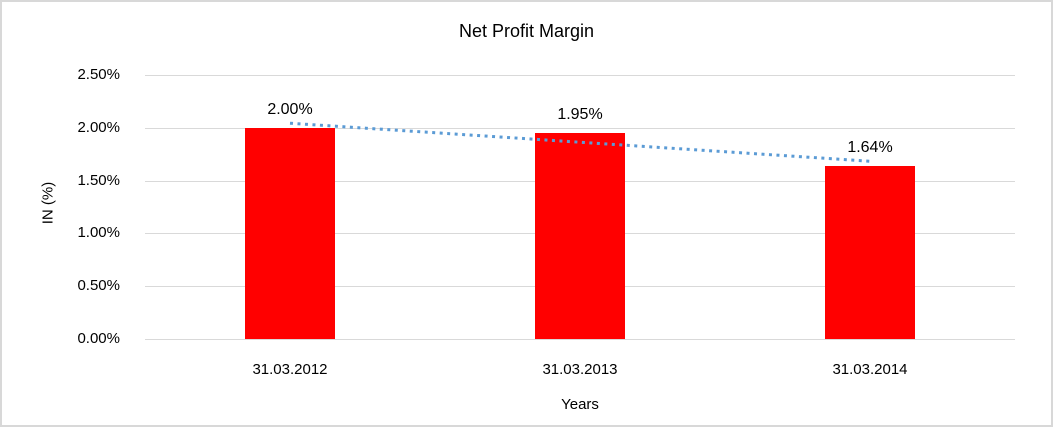  I want to click on y-tick-label: 1.00%, so click(98, 233).